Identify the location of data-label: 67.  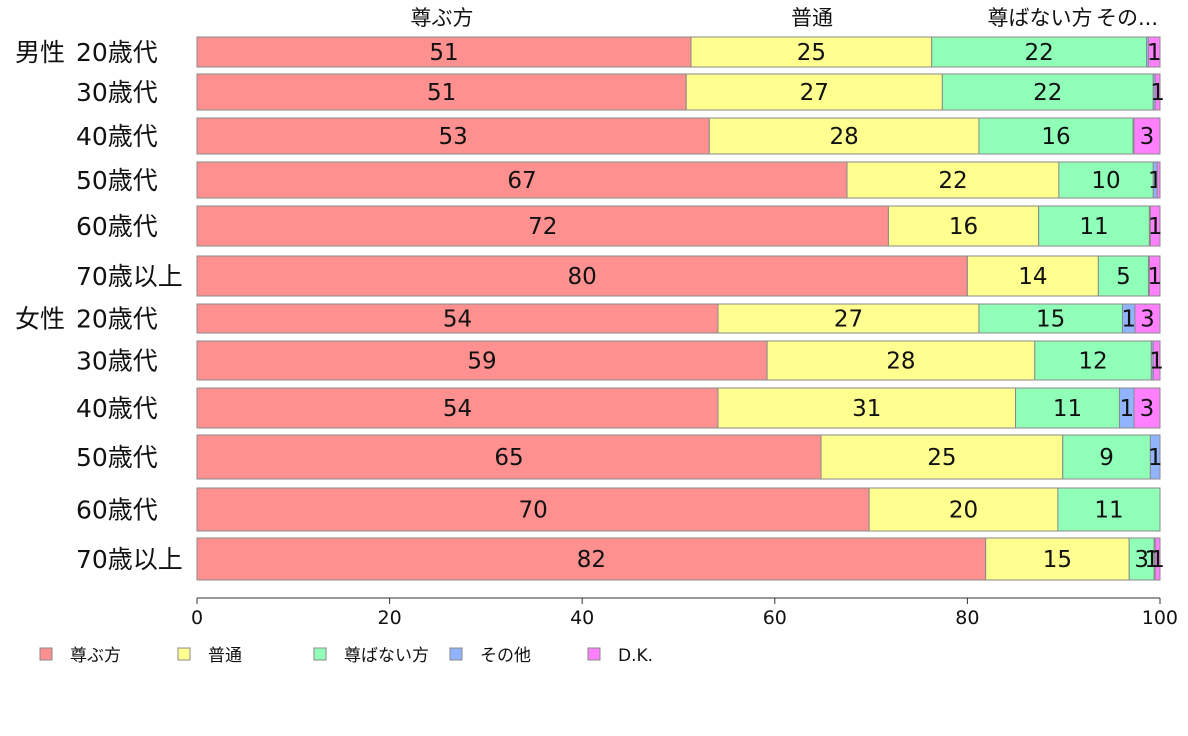
(521, 181).